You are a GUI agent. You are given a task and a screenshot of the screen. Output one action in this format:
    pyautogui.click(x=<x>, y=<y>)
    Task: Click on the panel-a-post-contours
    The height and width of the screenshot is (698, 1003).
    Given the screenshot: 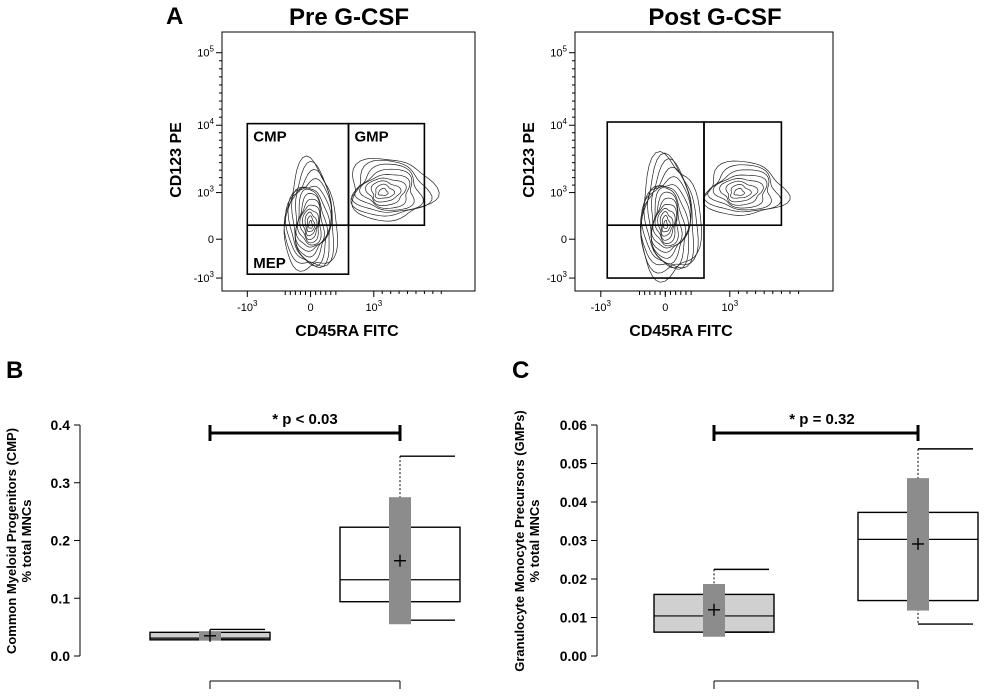 What is the action you would take?
    pyautogui.click(x=715, y=217)
    